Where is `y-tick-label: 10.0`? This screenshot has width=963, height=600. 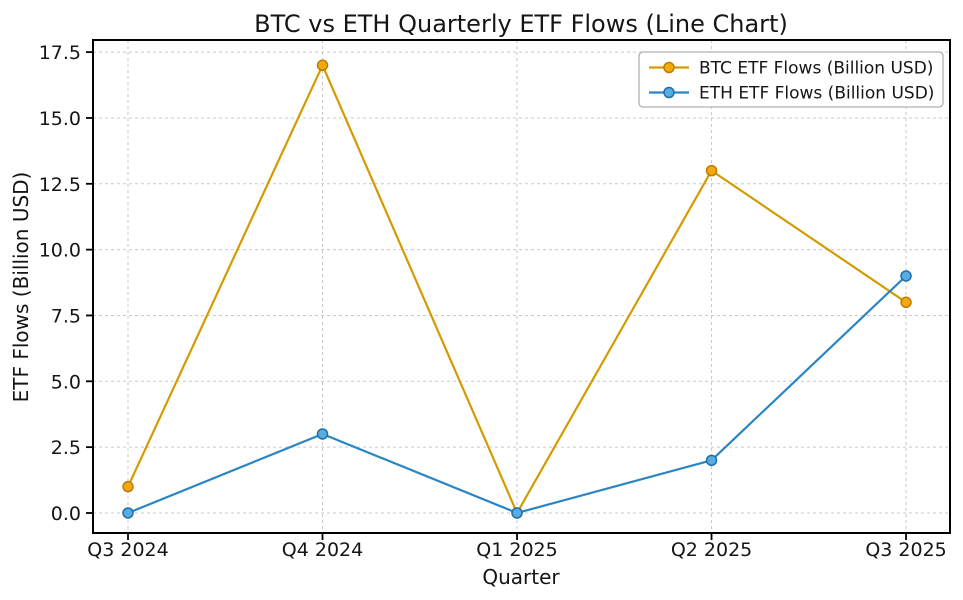 y-tick-label: 10.0 is located at coordinates (60, 251).